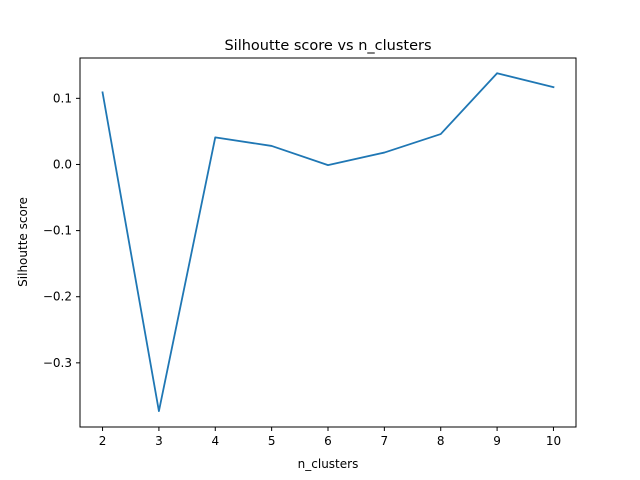 The height and width of the screenshot is (480, 640). What do you see at coordinates (328, 464) in the screenshot?
I see `x-axis-label: n_clusters` at bounding box center [328, 464].